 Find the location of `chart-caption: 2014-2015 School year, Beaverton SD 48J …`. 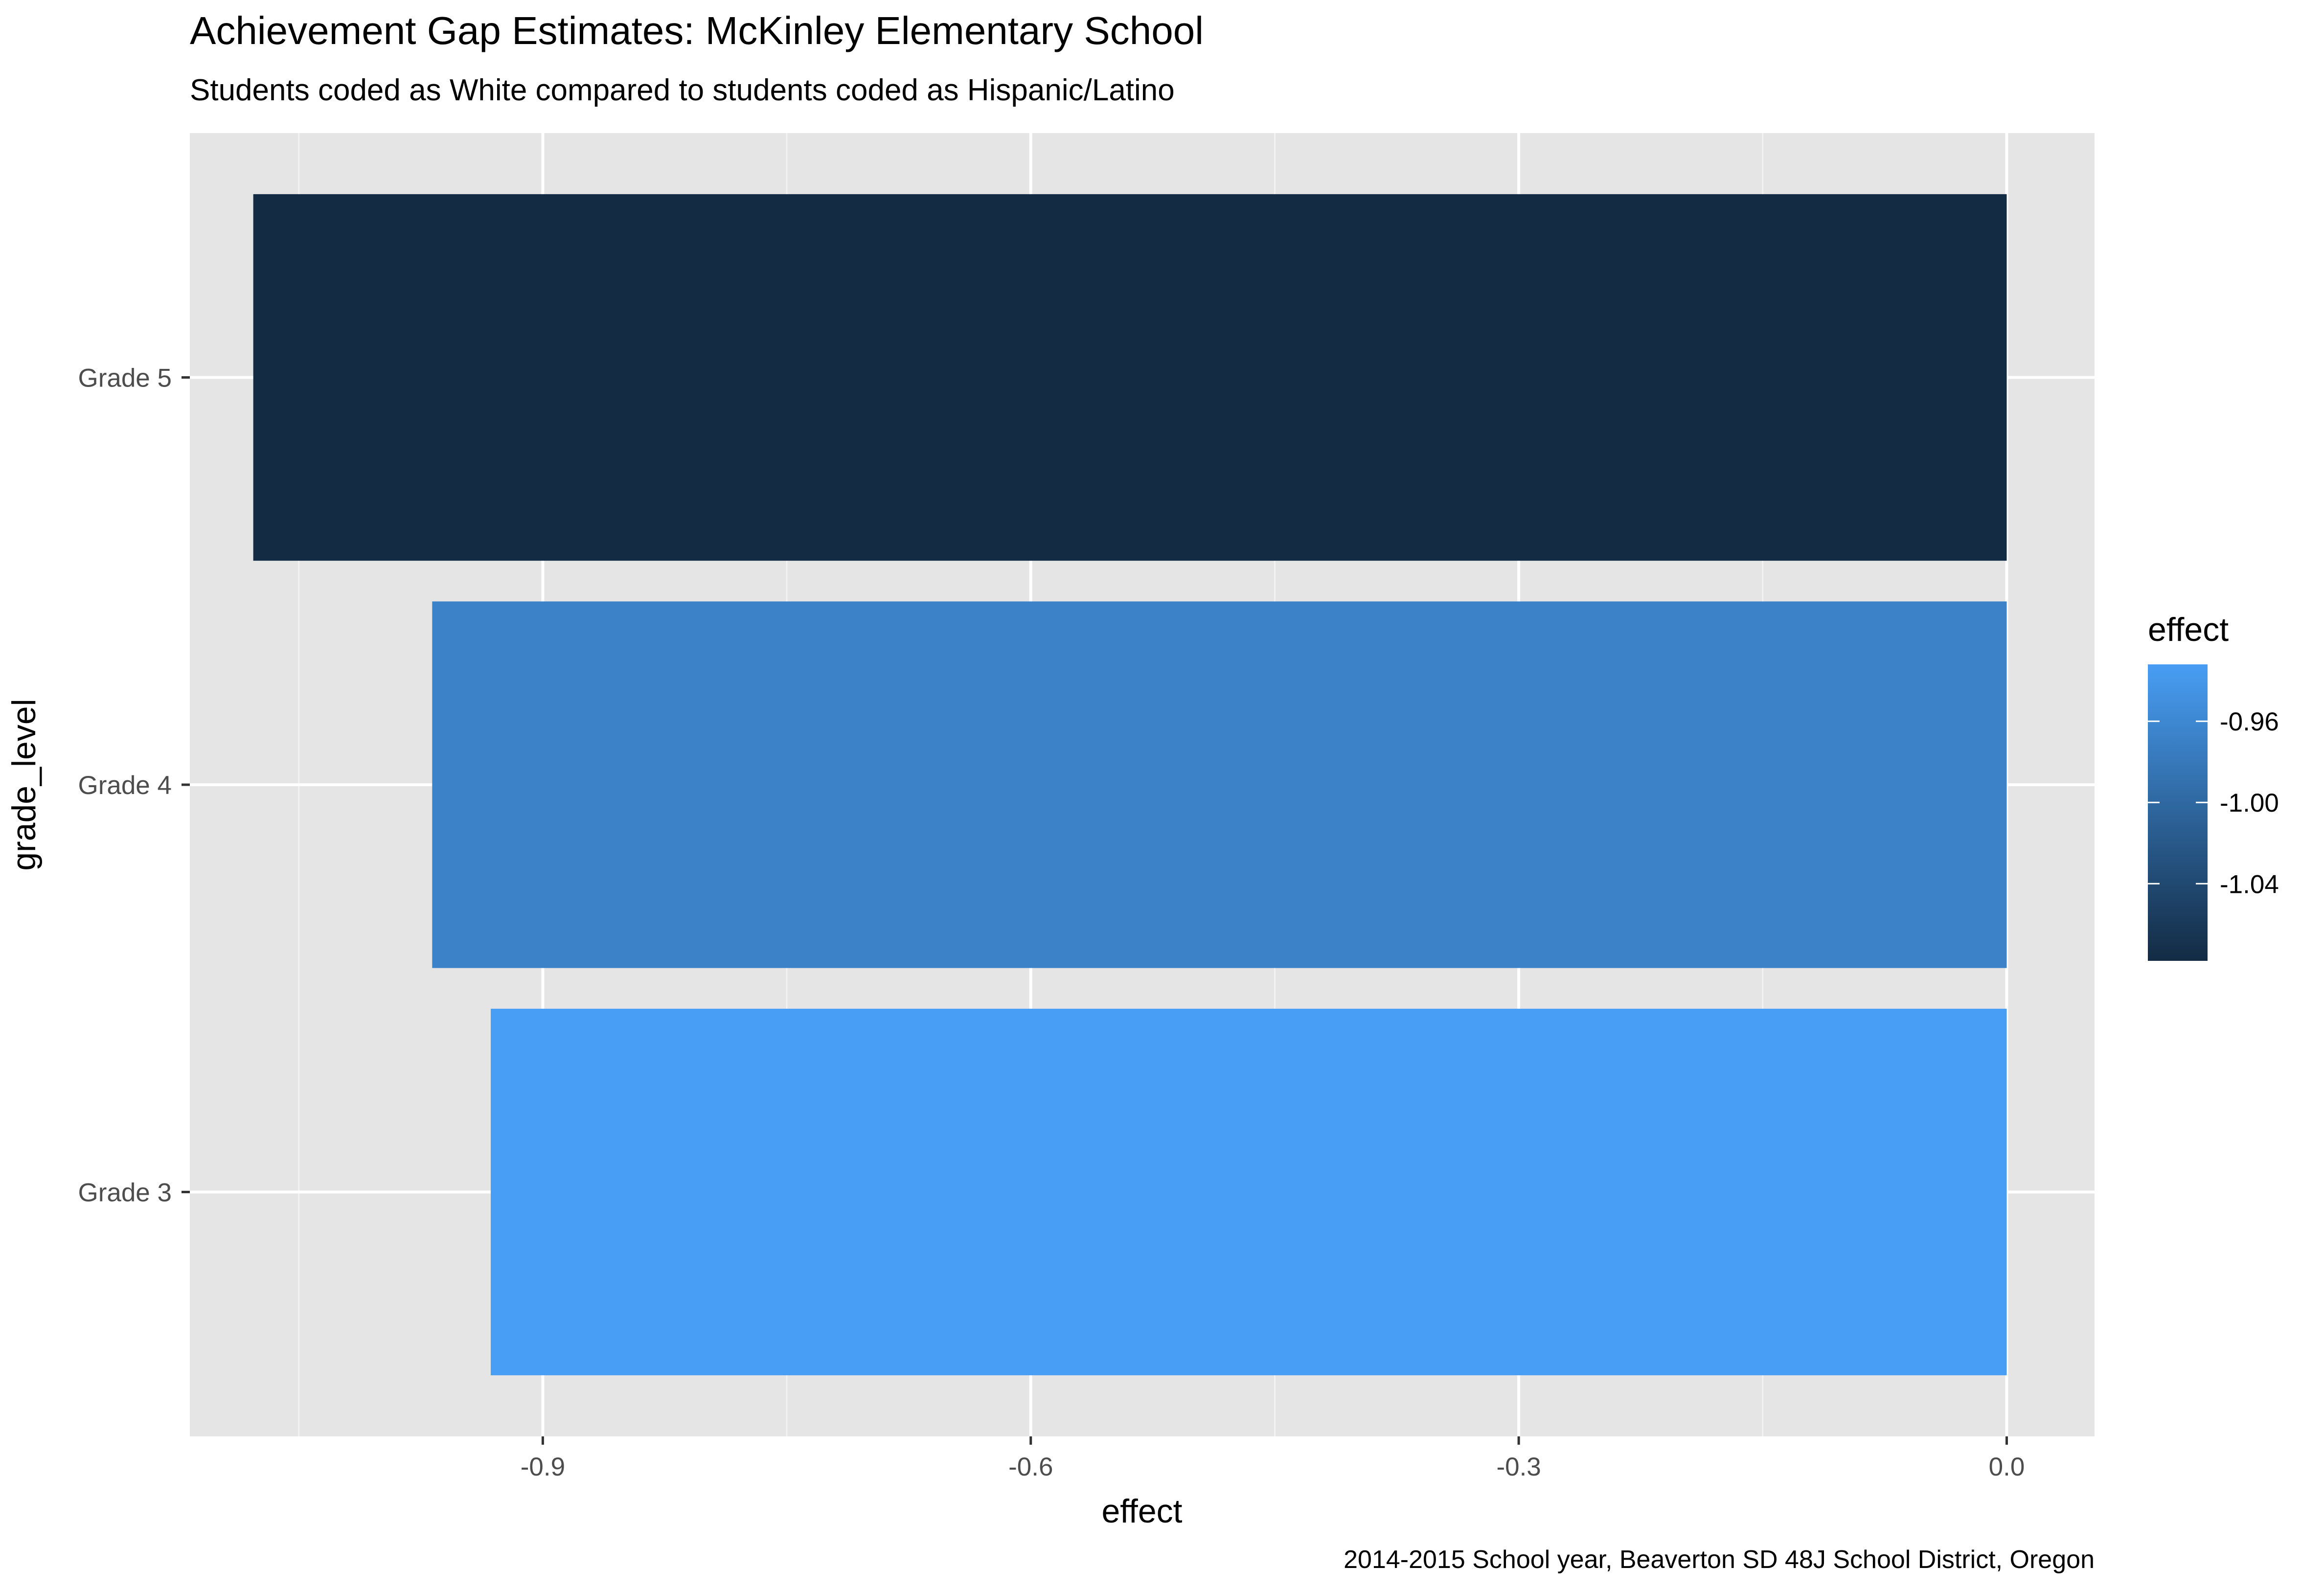

chart-caption: 2014-2015 School year, Beaverton SD 48J … is located at coordinates (1720, 1560).